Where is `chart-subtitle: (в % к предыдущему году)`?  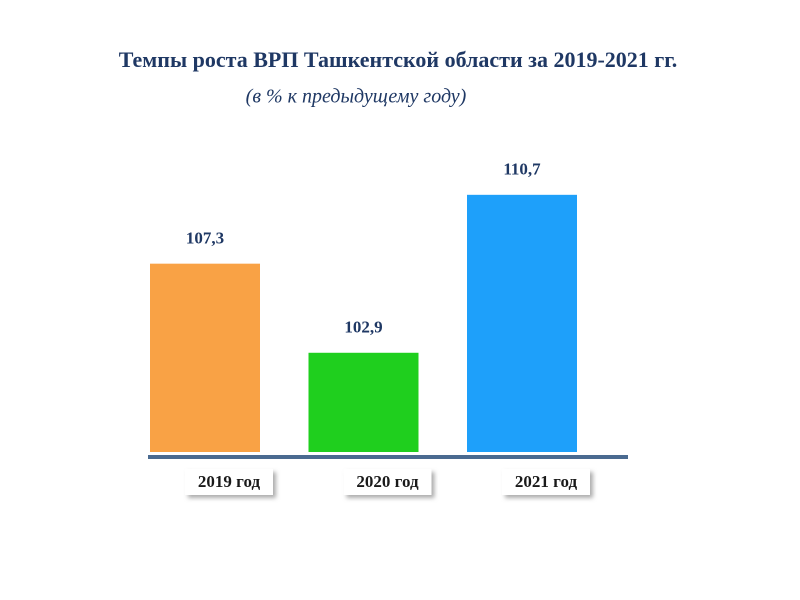 chart-subtitle: (в % к предыдущему году) is located at coordinates (356, 97).